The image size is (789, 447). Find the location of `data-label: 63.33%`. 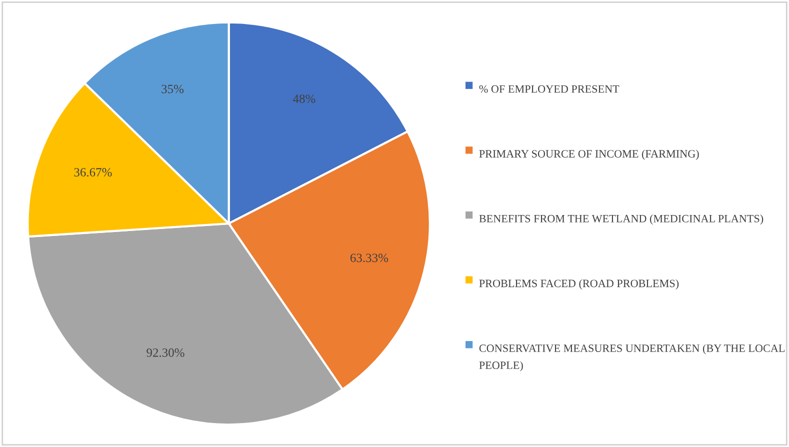

data-label: 63.33% is located at coordinates (369, 258).